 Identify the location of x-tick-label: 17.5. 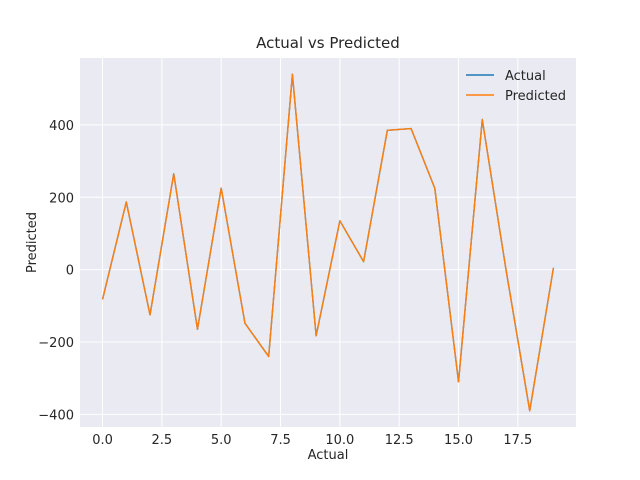
(517, 440).